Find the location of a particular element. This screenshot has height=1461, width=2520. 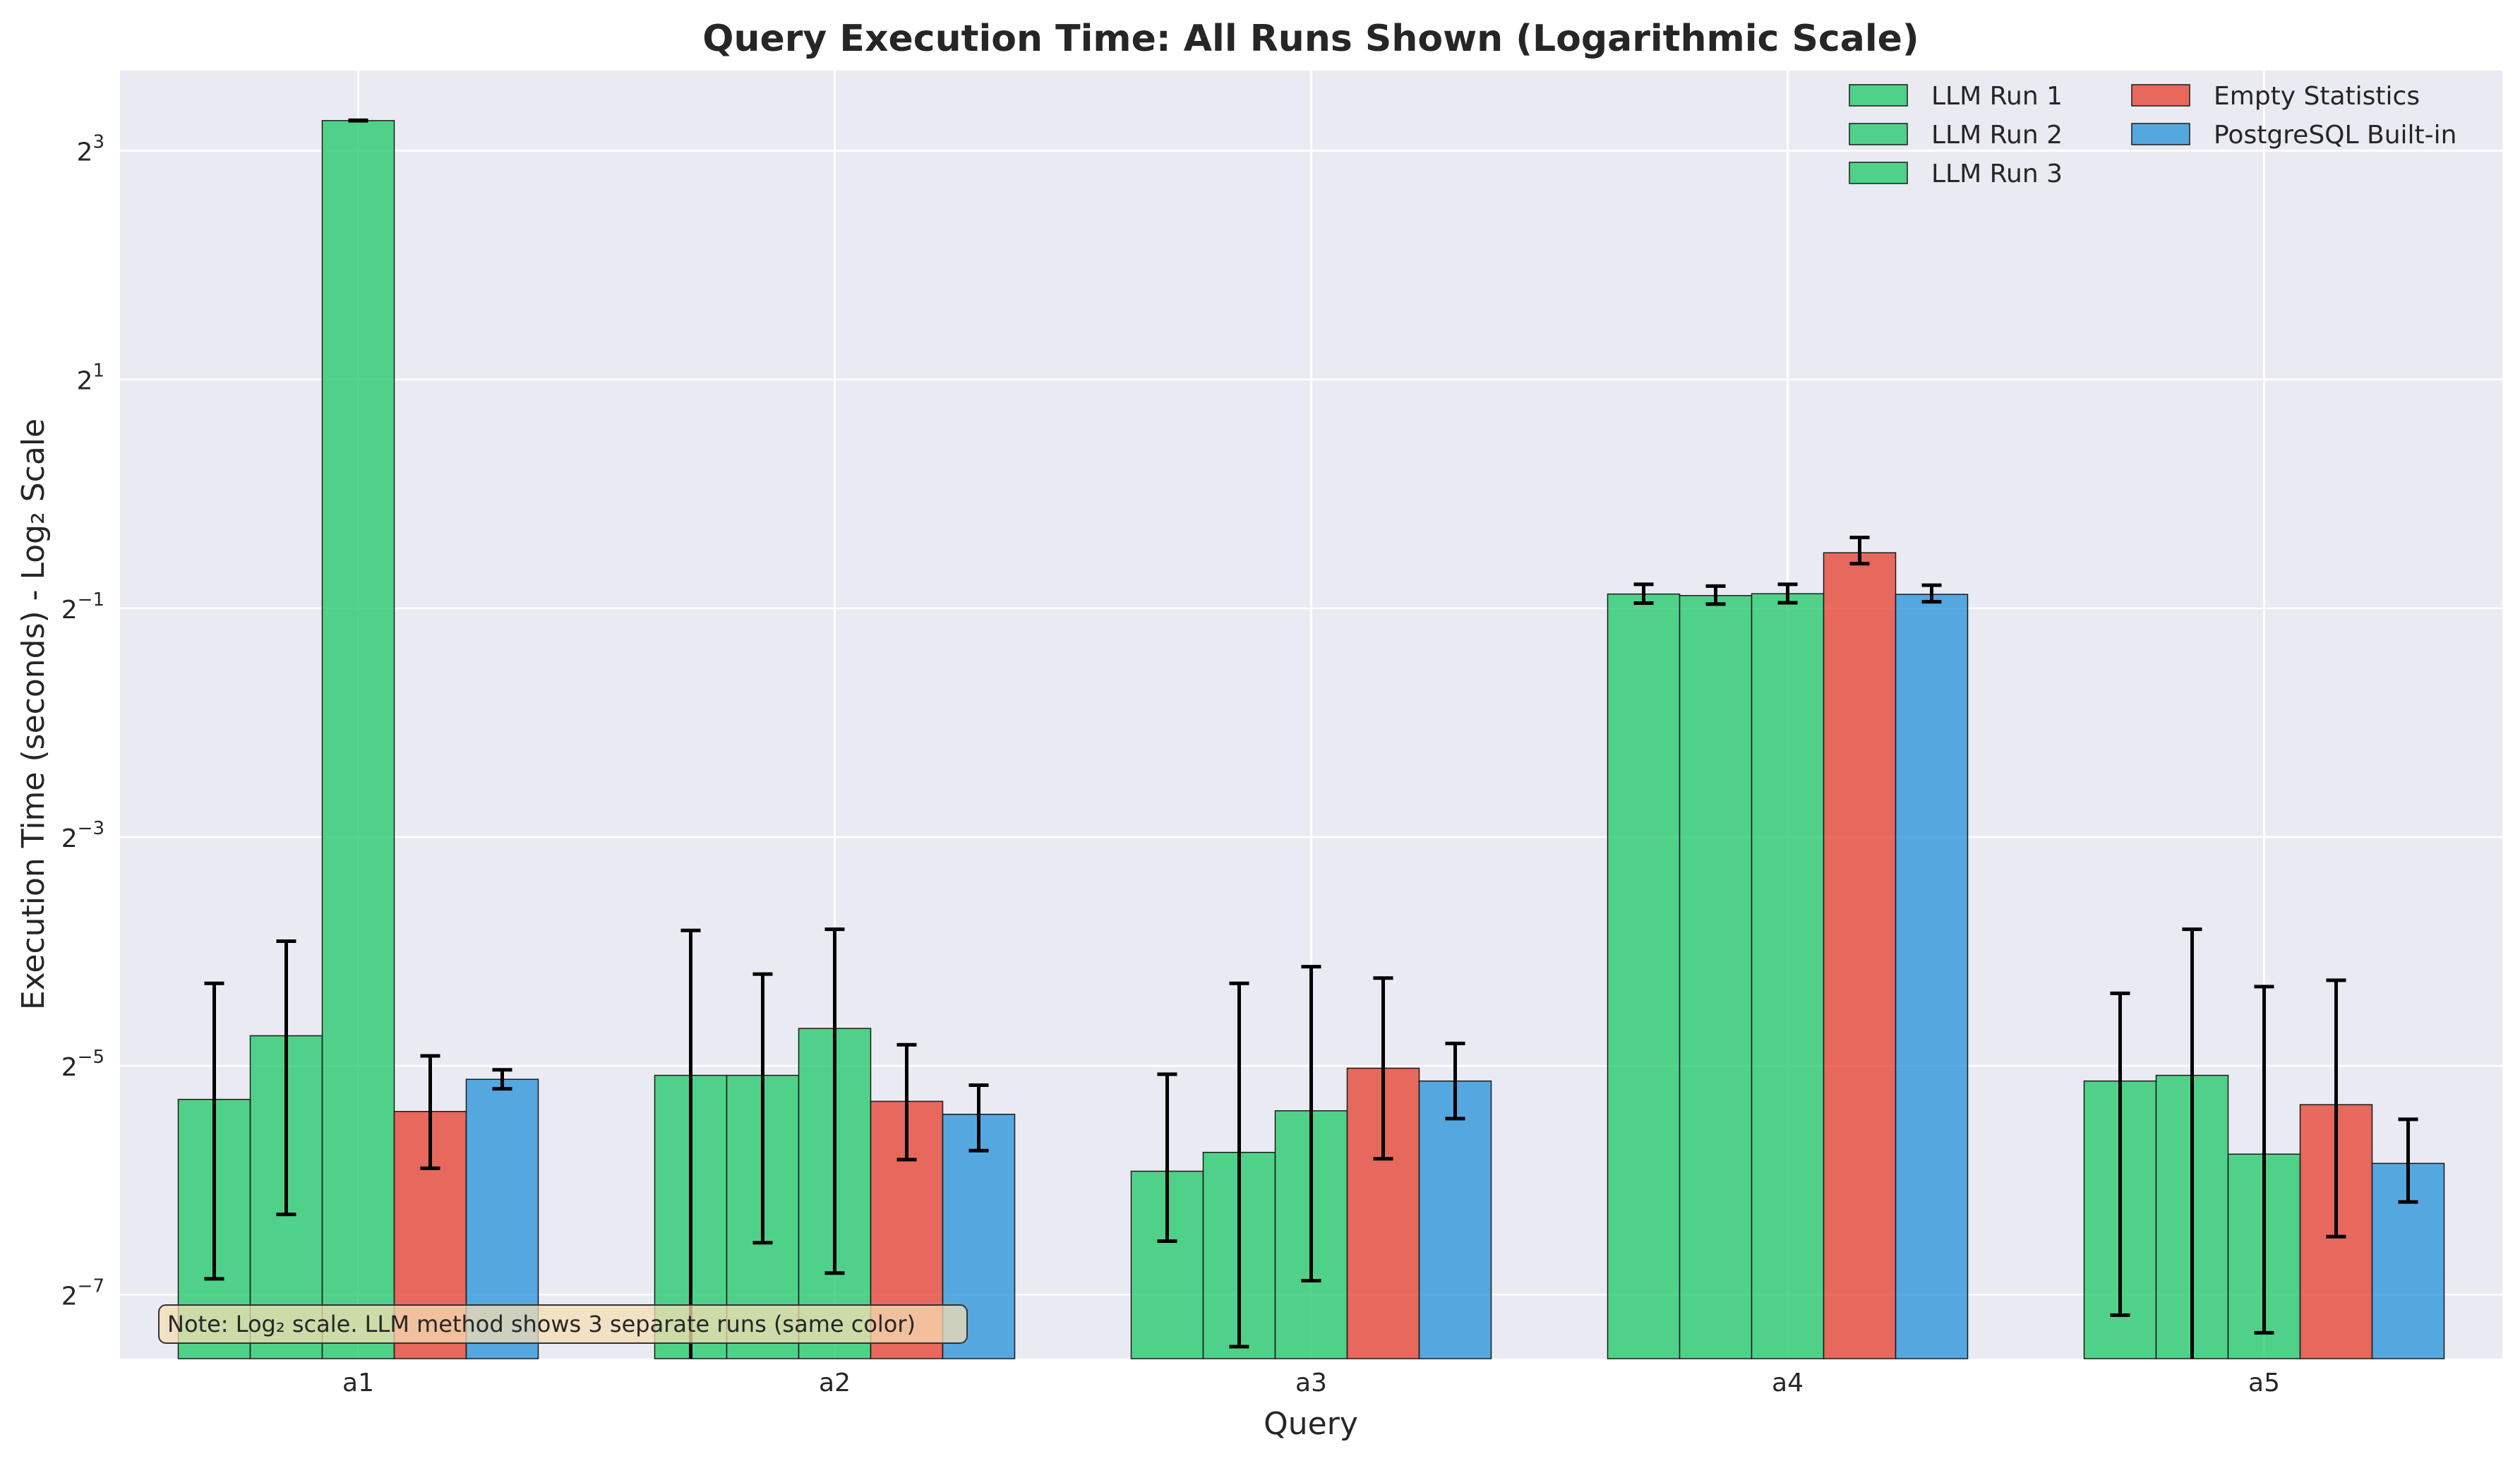

legend-item-1: LLM Run 1 is located at coordinates (1956, 96).